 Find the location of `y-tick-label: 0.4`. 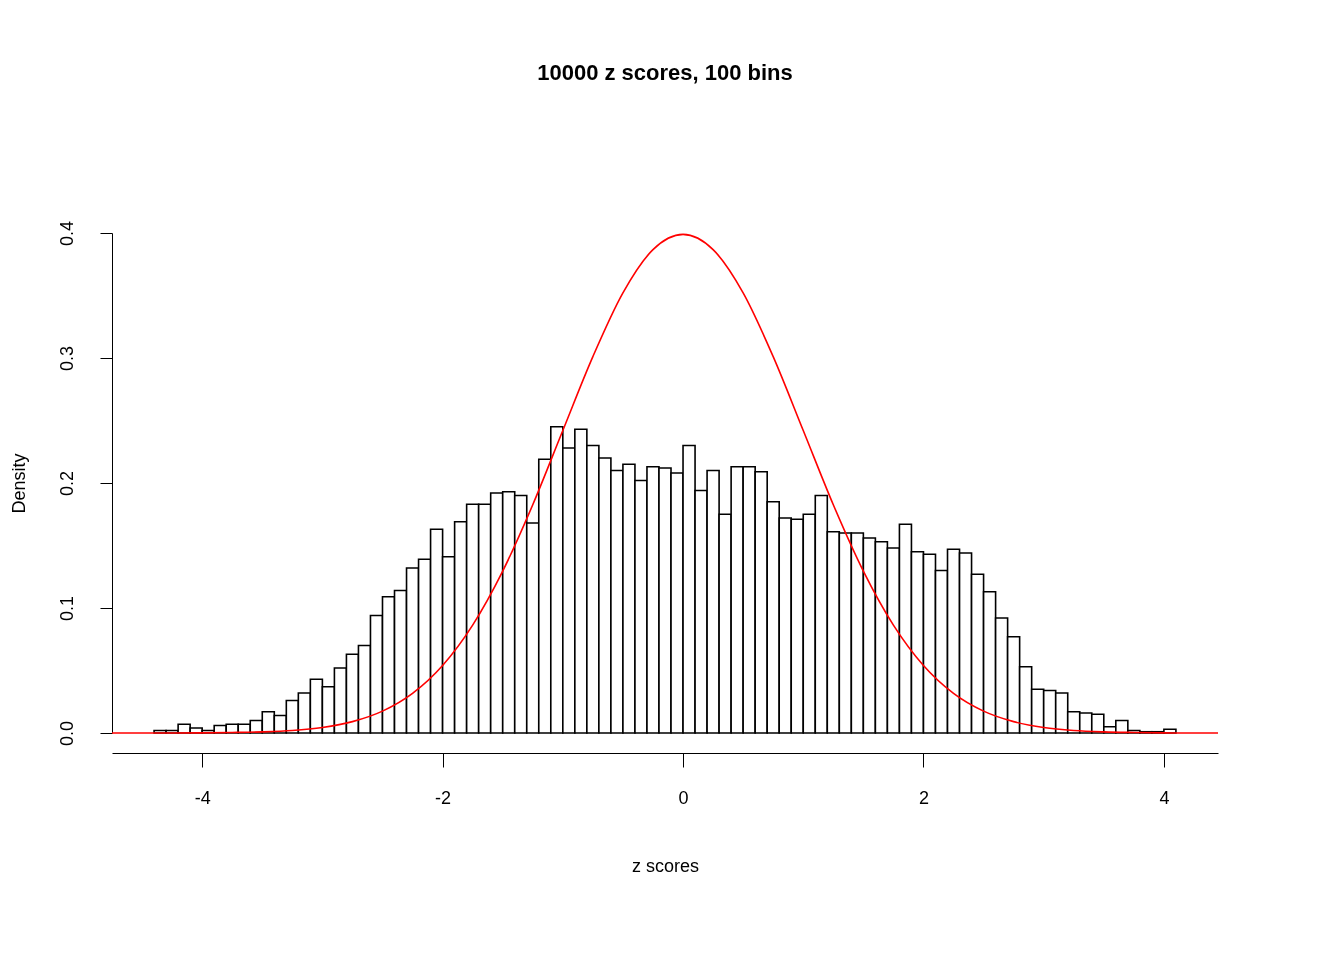

y-tick-label: 0.4 is located at coordinates (66, 233).